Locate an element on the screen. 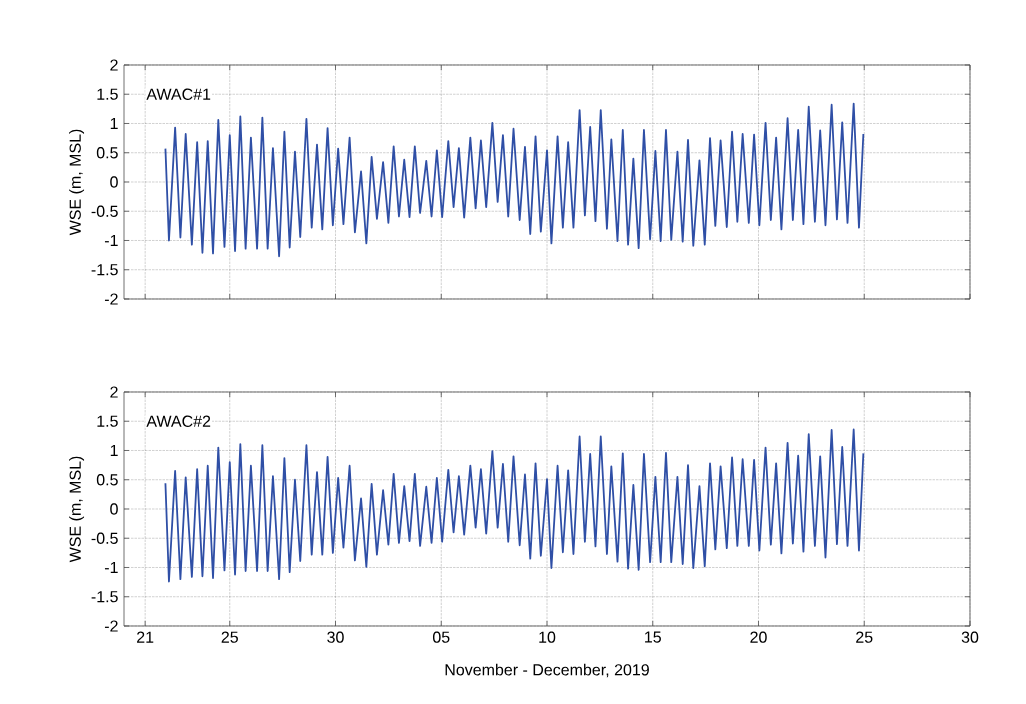  text: AWAC#2 is located at coordinates (178, 421).